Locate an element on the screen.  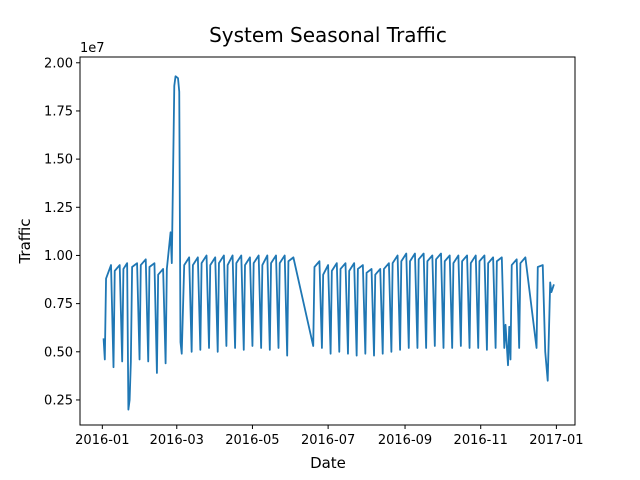
x-tick-label: 2016-01 is located at coordinates (102, 440).